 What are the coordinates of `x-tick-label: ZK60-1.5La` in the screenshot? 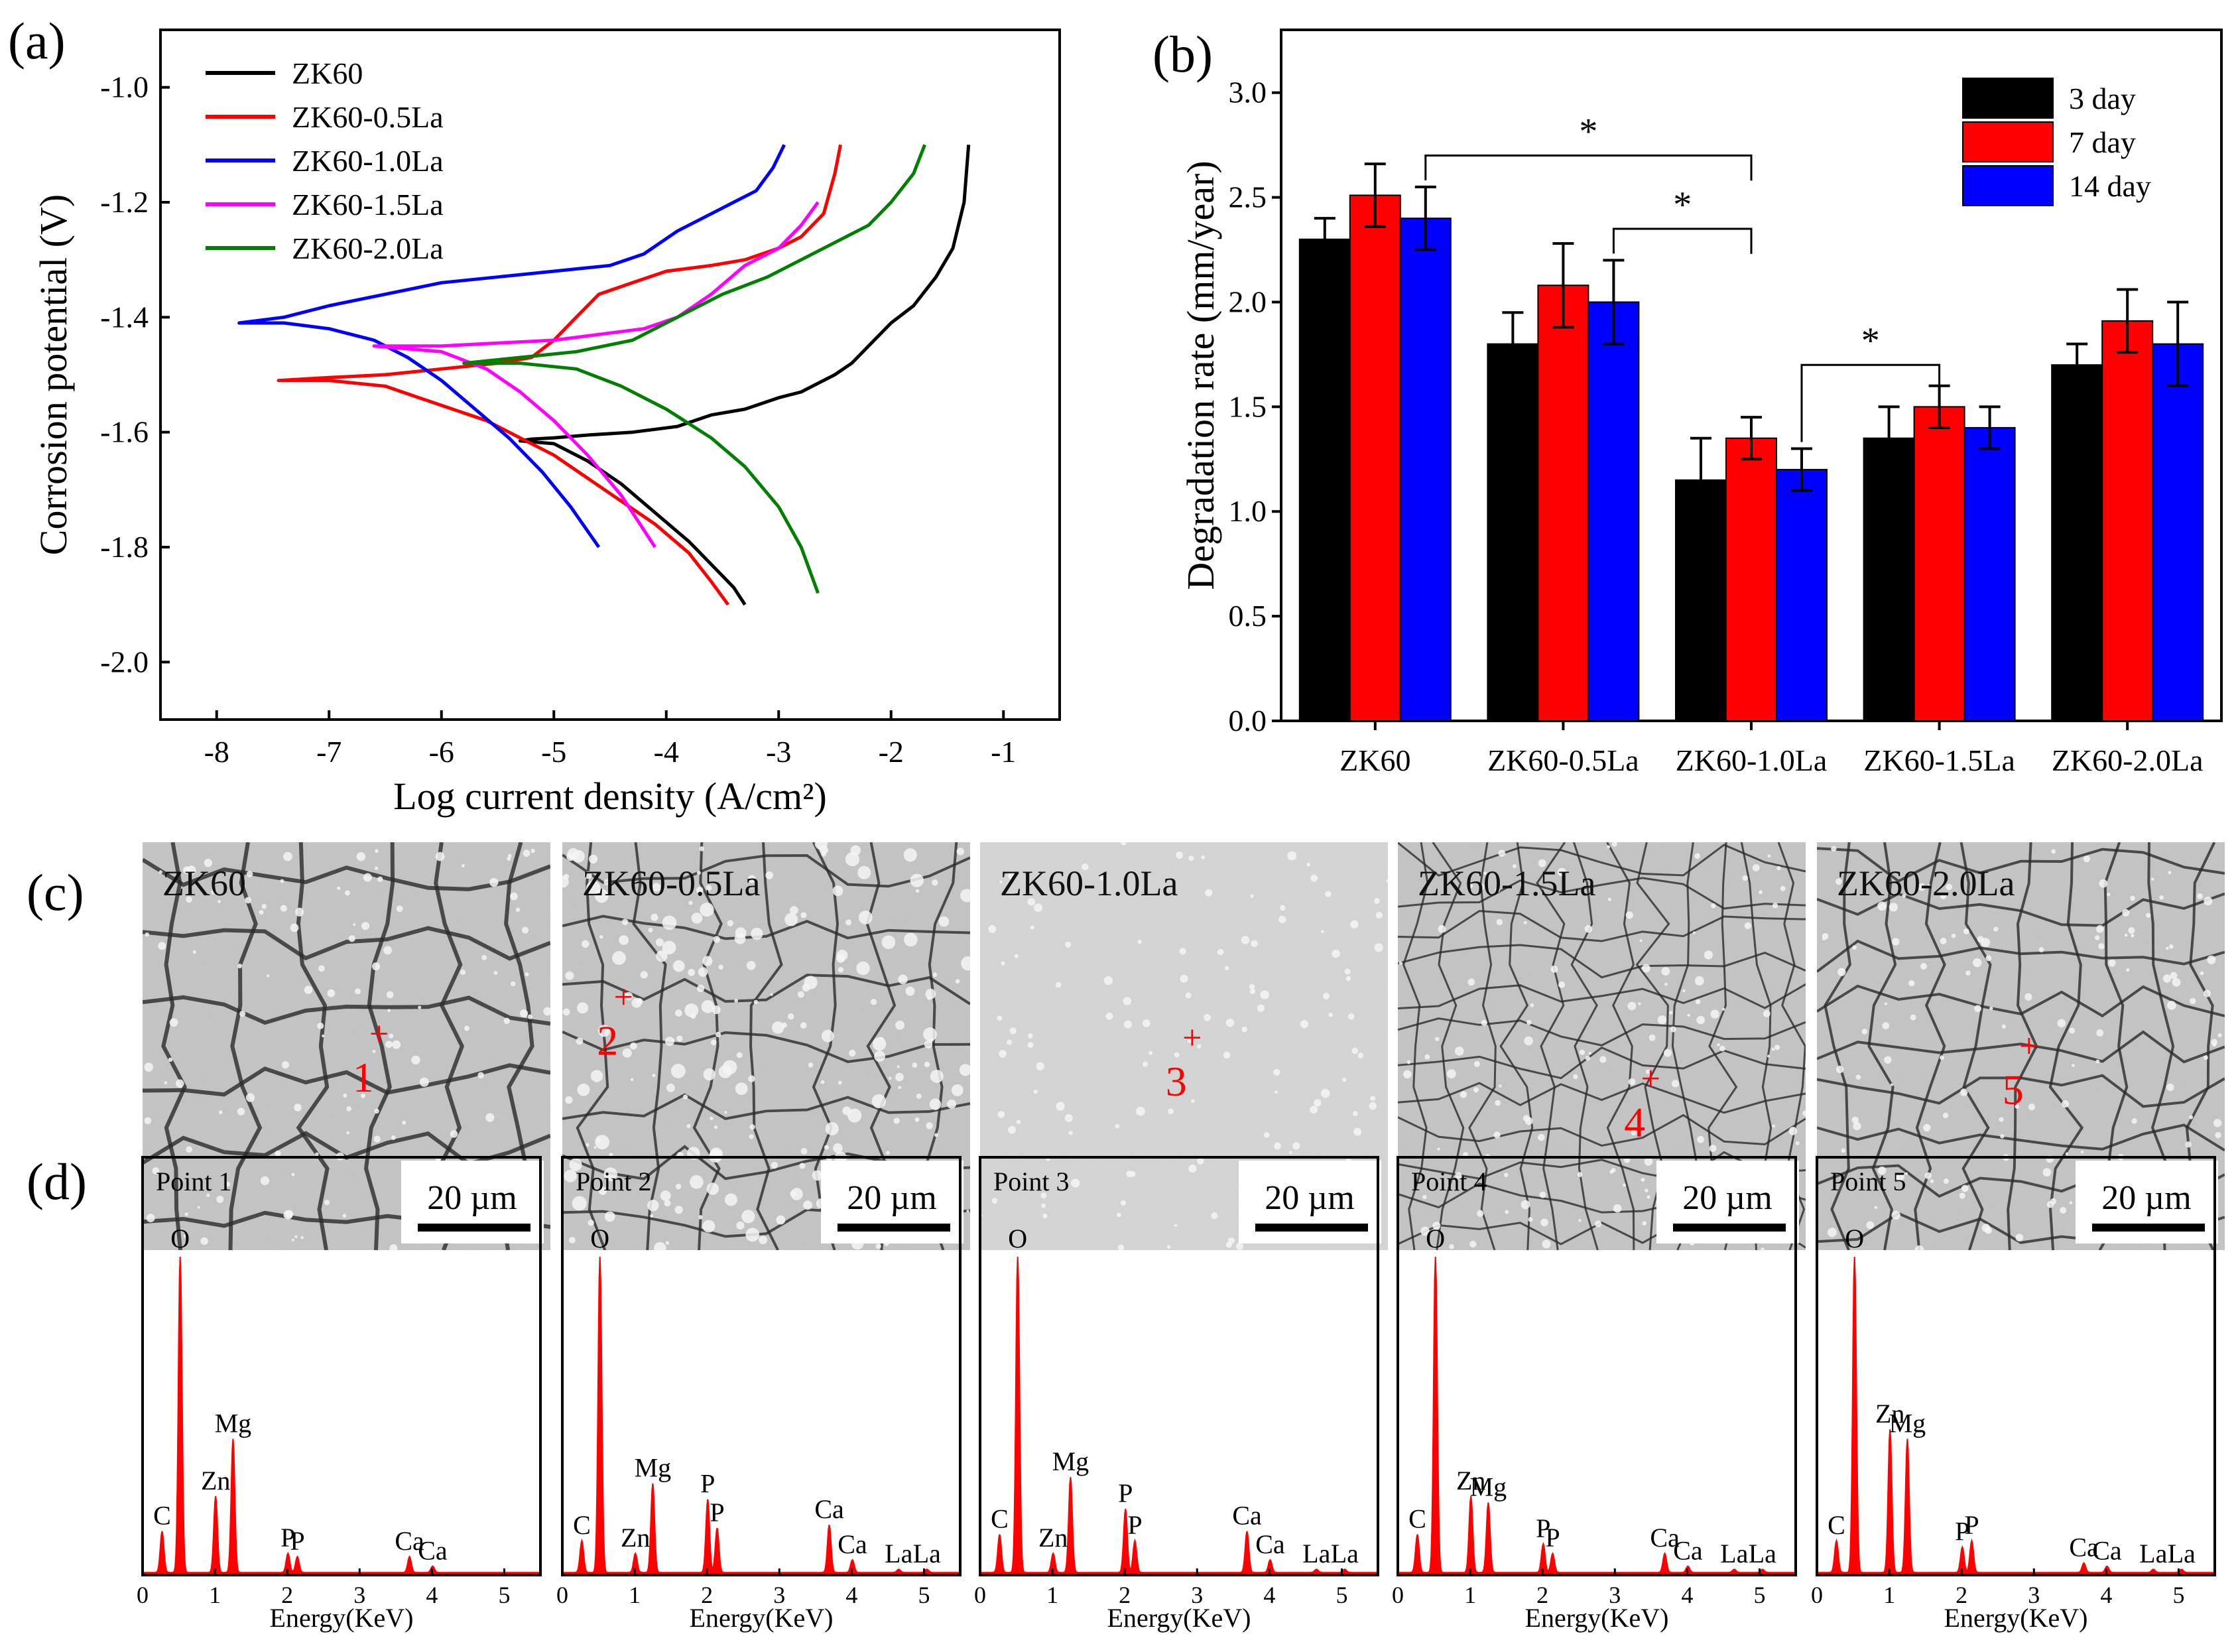 It's located at (1939, 760).